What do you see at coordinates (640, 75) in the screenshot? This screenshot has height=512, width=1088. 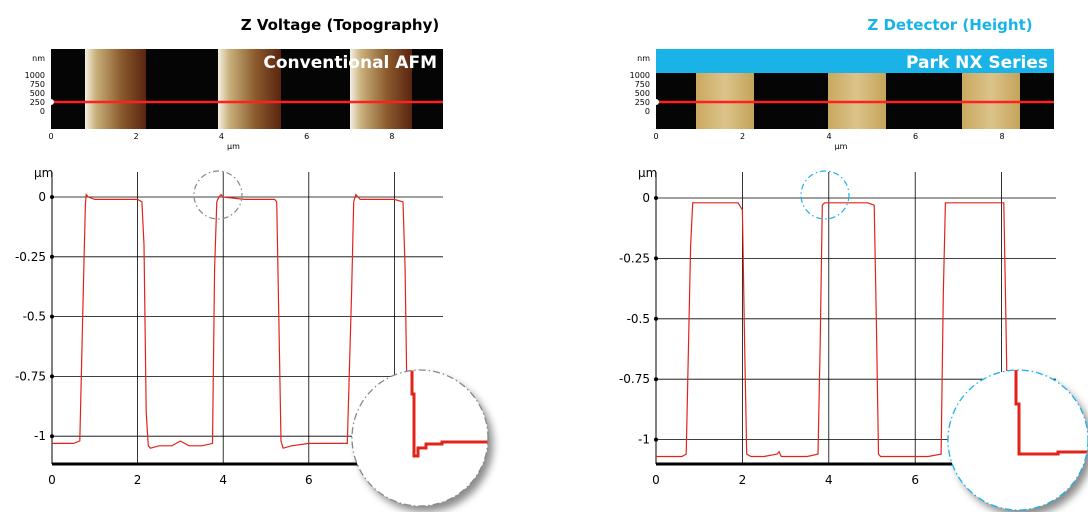 I see `image-ytick-2-0: 1000` at bounding box center [640, 75].